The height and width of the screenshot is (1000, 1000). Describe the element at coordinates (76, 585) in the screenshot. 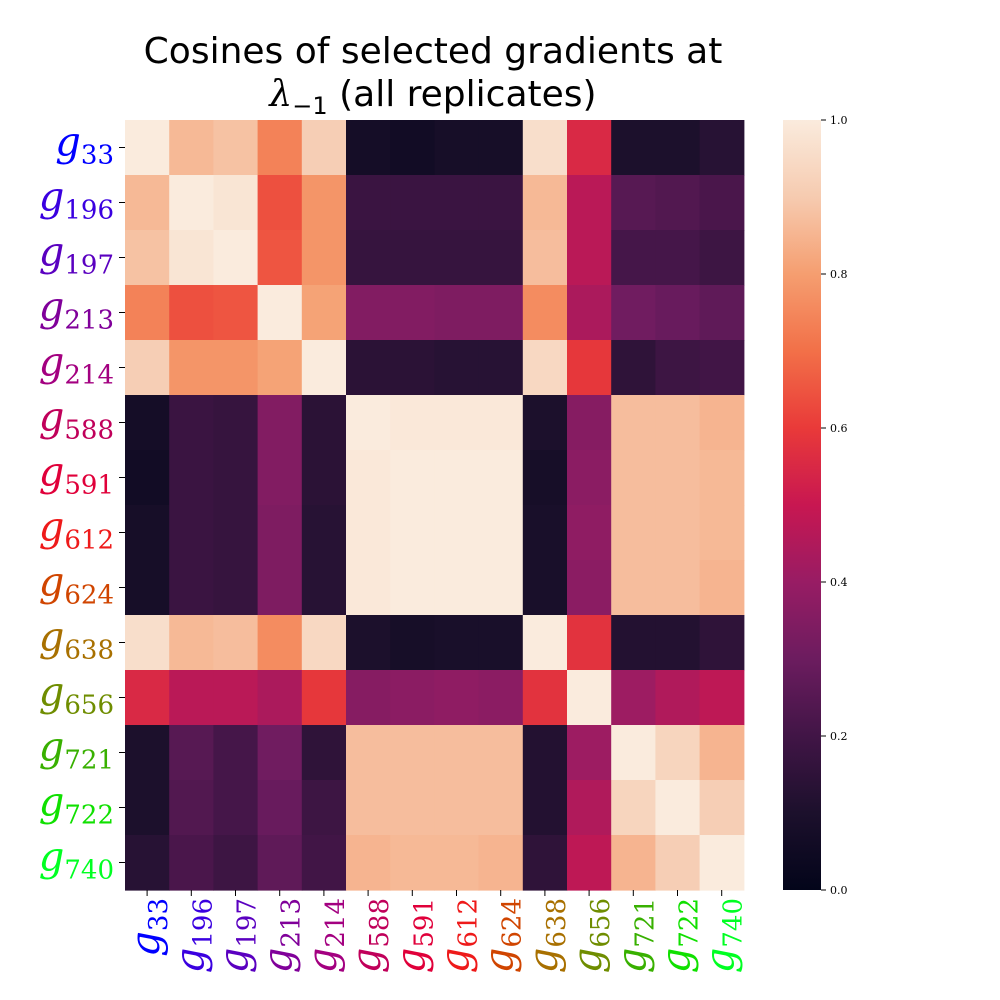

I see `y-label-g624: g624` at that location.